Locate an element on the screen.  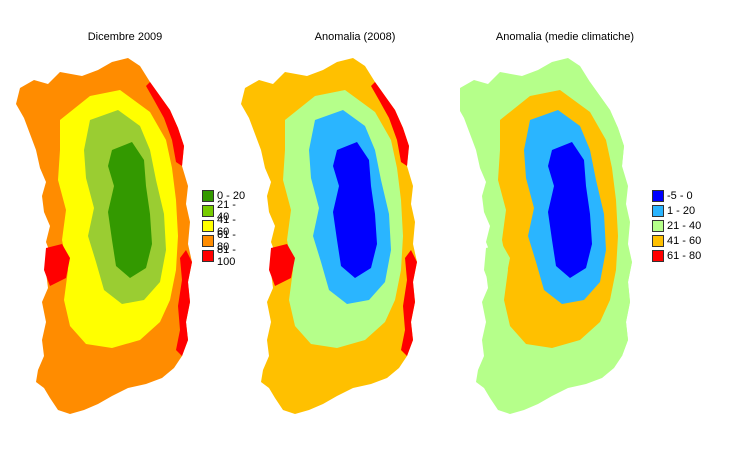
map-legend: 0 - 20 21 - 40 41 - 60 61 - 80 81 - 100 is located at coordinates (226, 228).